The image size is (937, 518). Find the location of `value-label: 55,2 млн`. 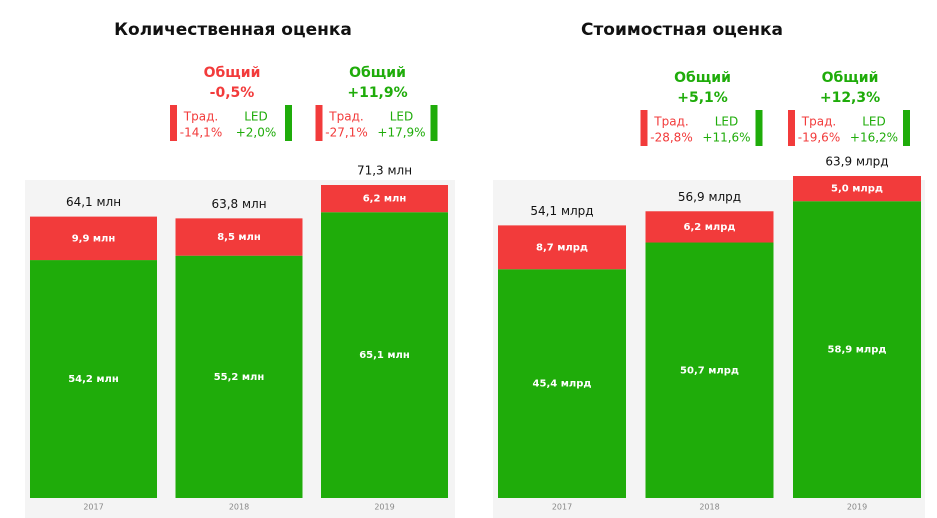

value-label: 55,2 млн is located at coordinates (239, 377).